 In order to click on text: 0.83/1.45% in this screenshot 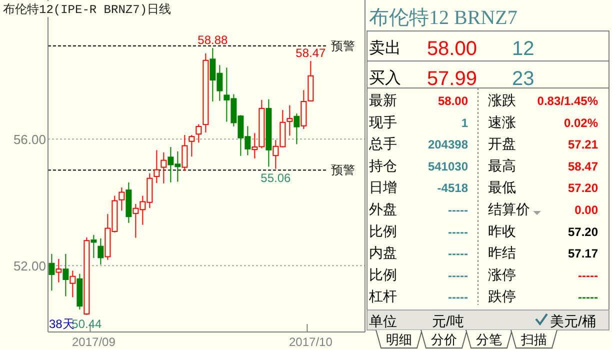, I will do `click(567, 101)`.